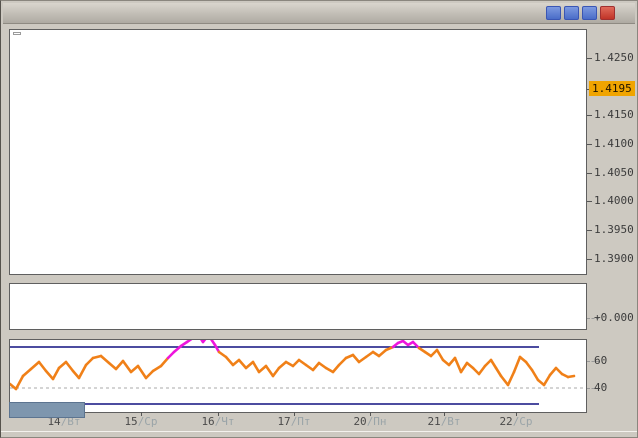 The image size is (638, 438). I want to click on axis-label: 1.3950, so click(614, 229).